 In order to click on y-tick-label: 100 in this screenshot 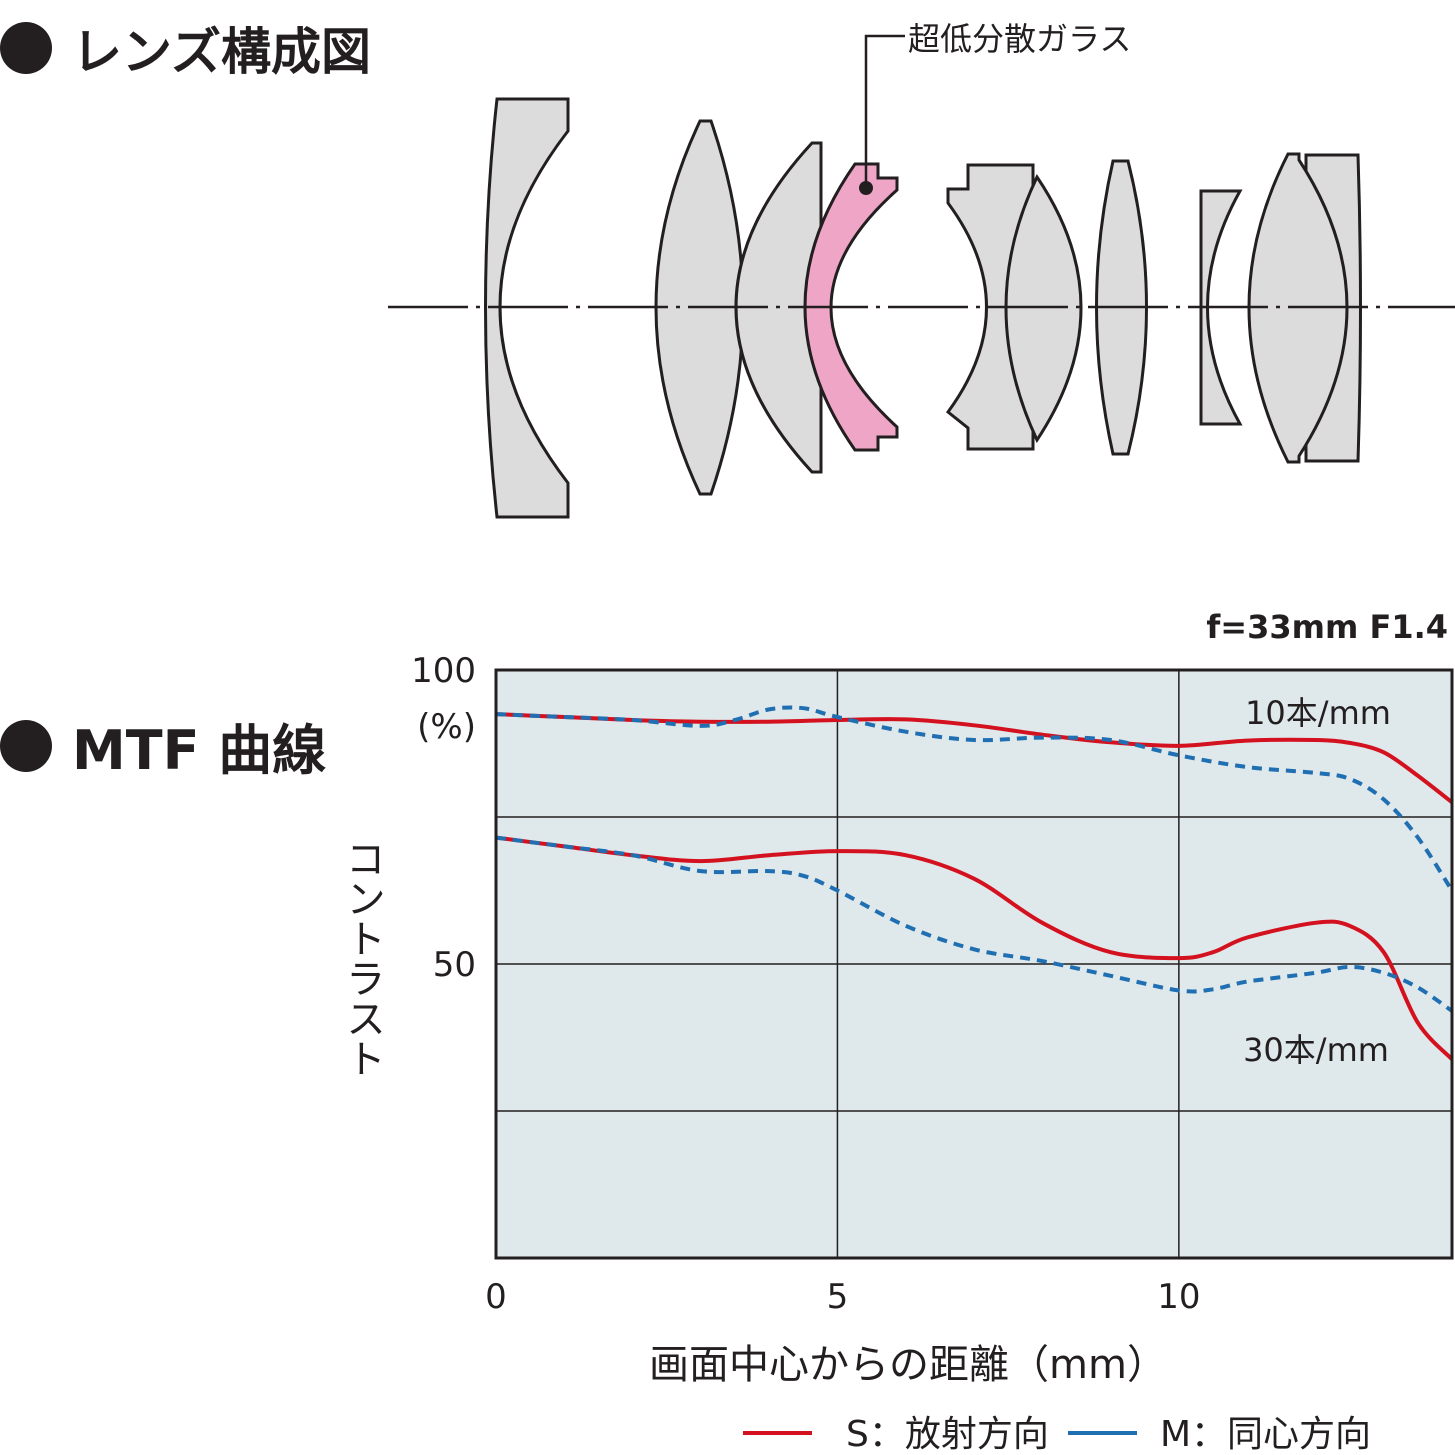, I will do `click(443, 671)`.